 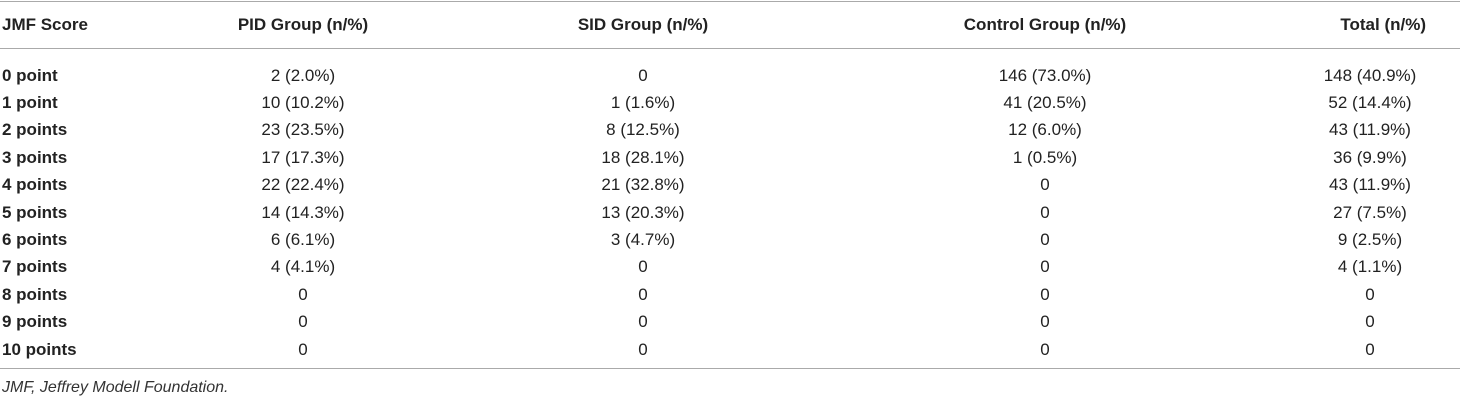 I want to click on table-cell: 21 (32.8%), so click(x=643, y=185).